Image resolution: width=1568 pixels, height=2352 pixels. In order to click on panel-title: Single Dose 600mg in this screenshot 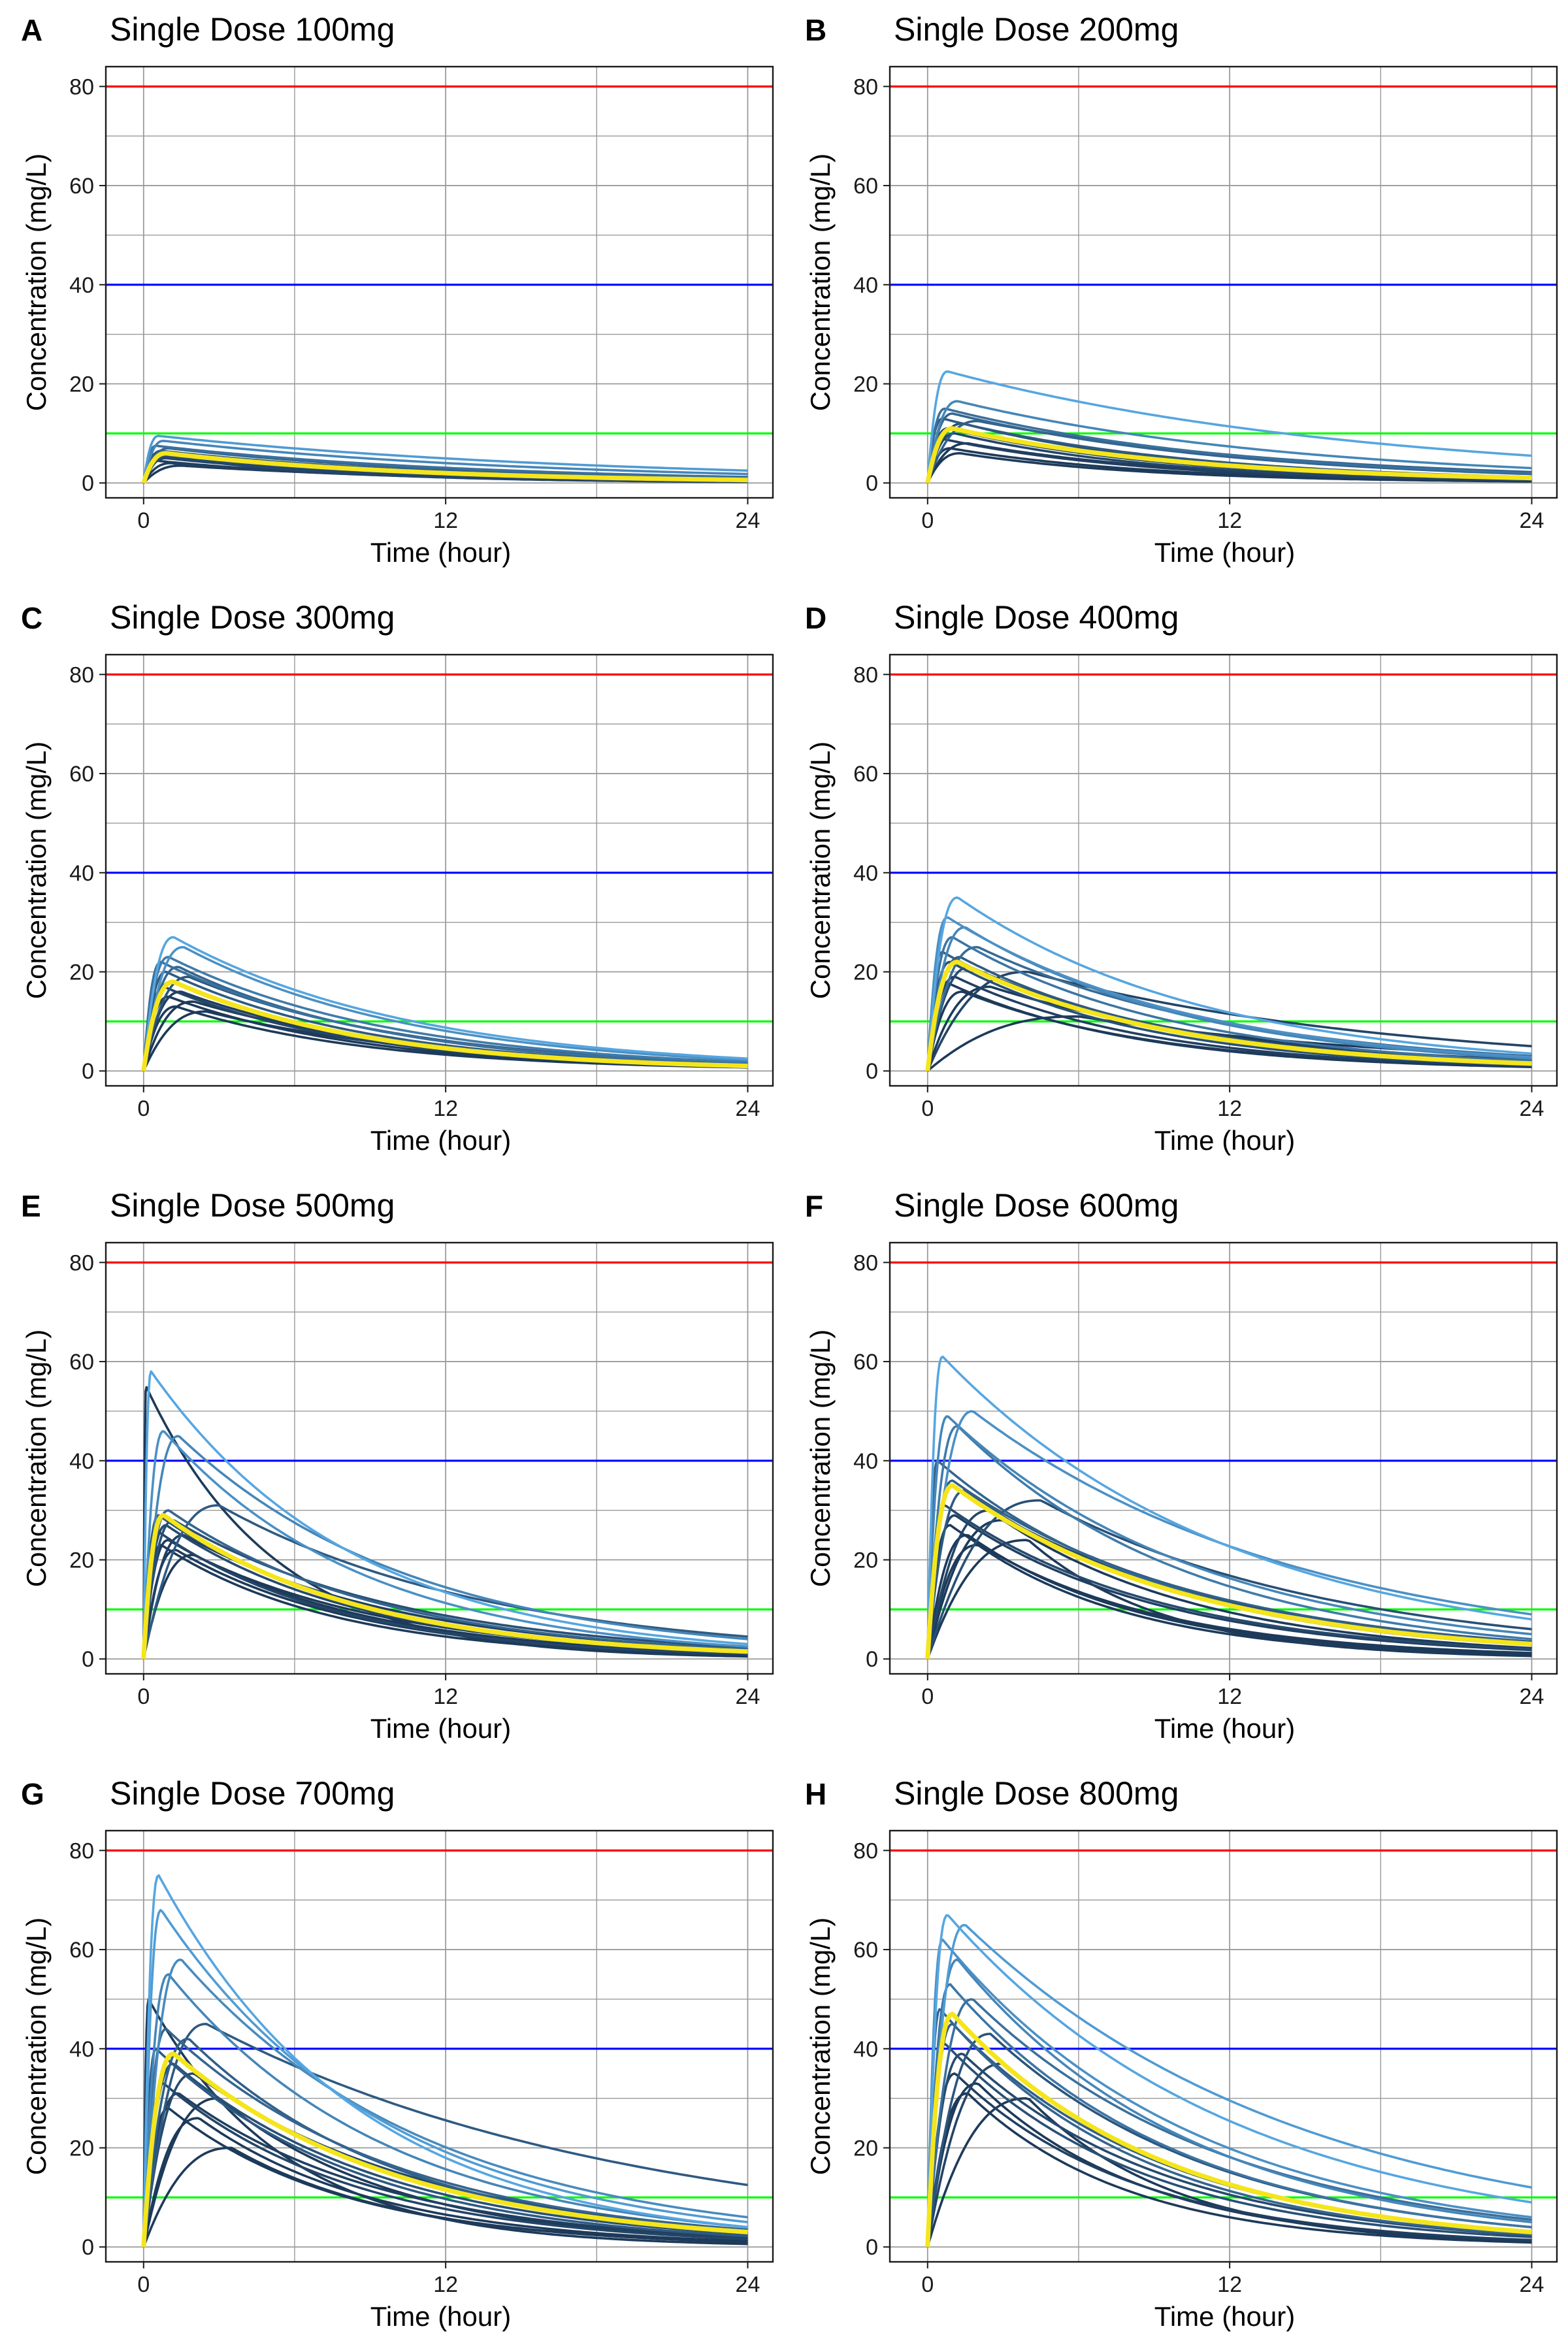, I will do `click(1036, 1205)`.